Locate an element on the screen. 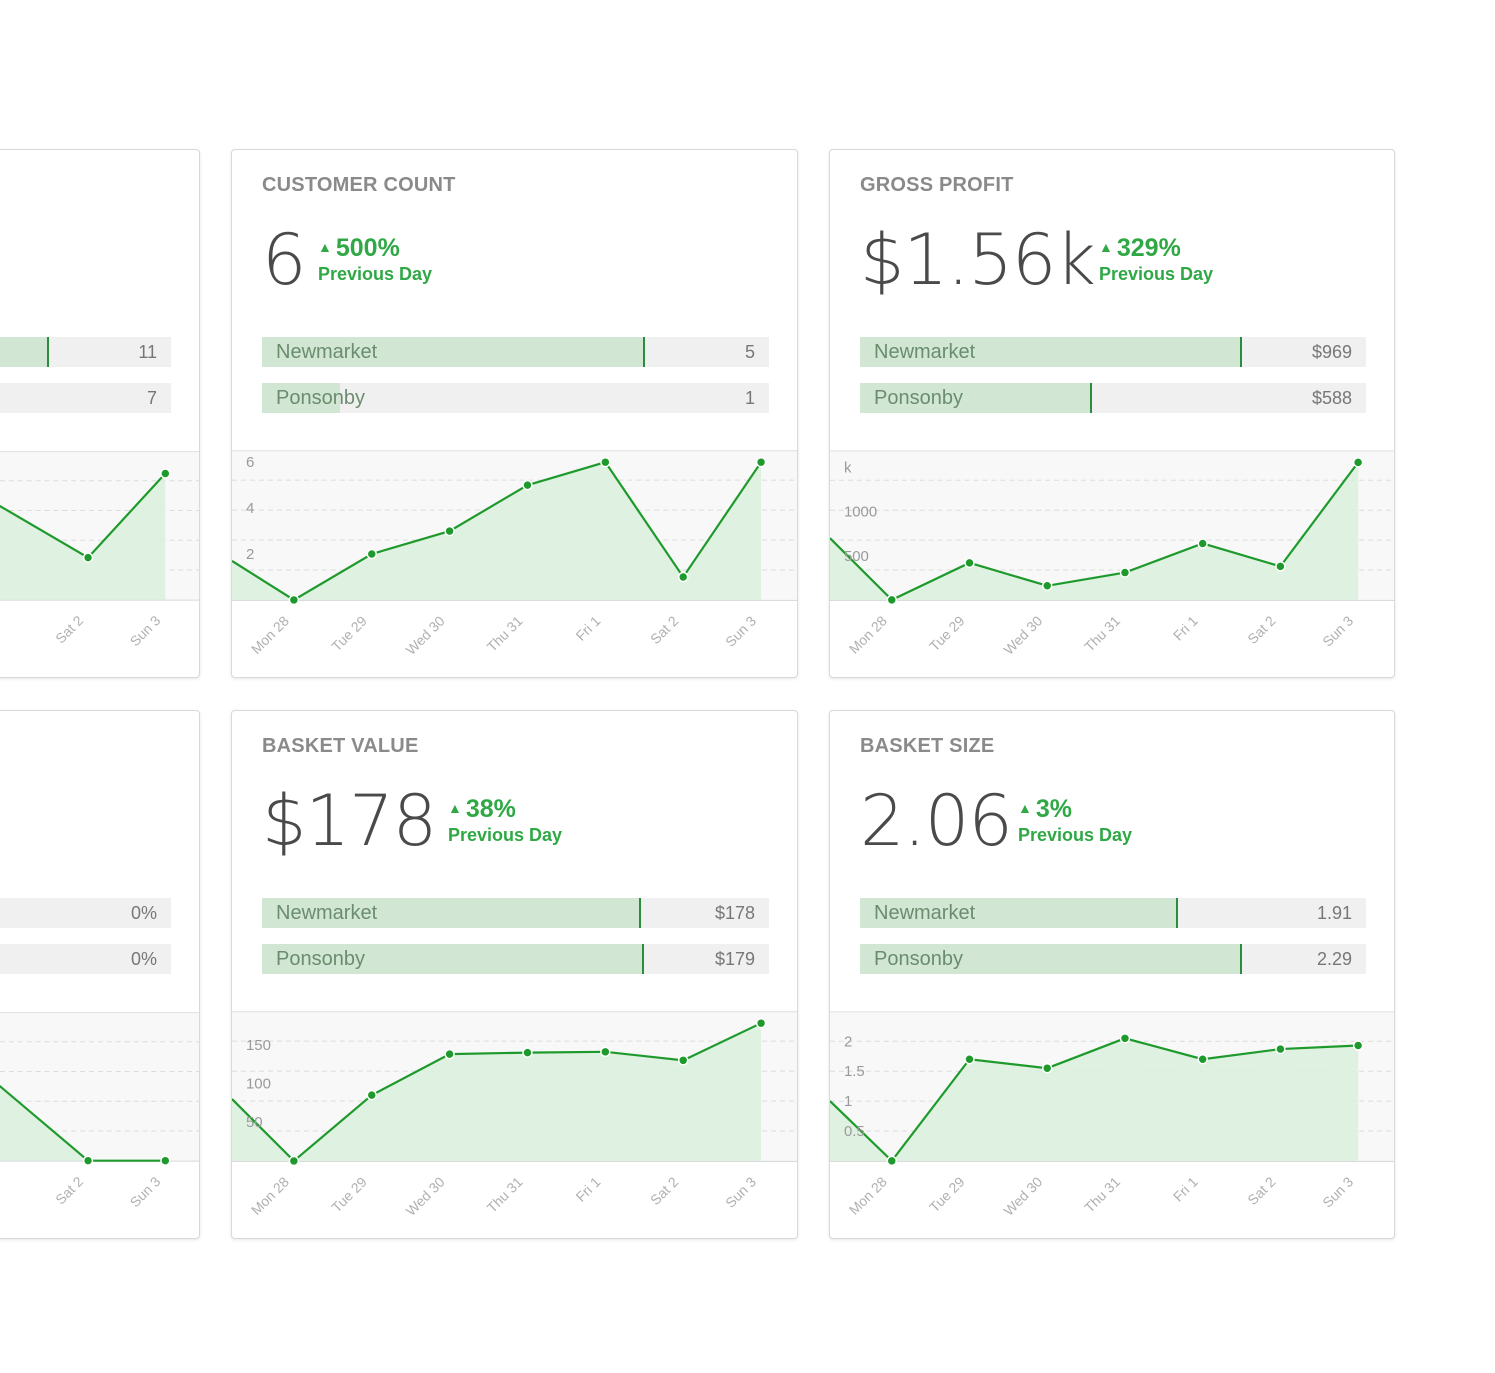 The image size is (1495, 1373). delta-percent: 3% is located at coordinates (1053, 809).